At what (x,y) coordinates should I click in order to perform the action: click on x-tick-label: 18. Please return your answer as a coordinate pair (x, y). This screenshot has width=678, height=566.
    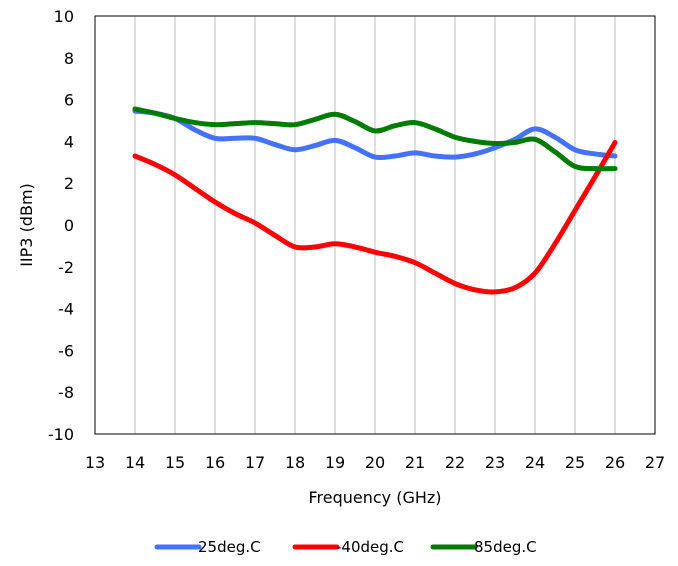
    Looking at the image, I should click on (295, 462).